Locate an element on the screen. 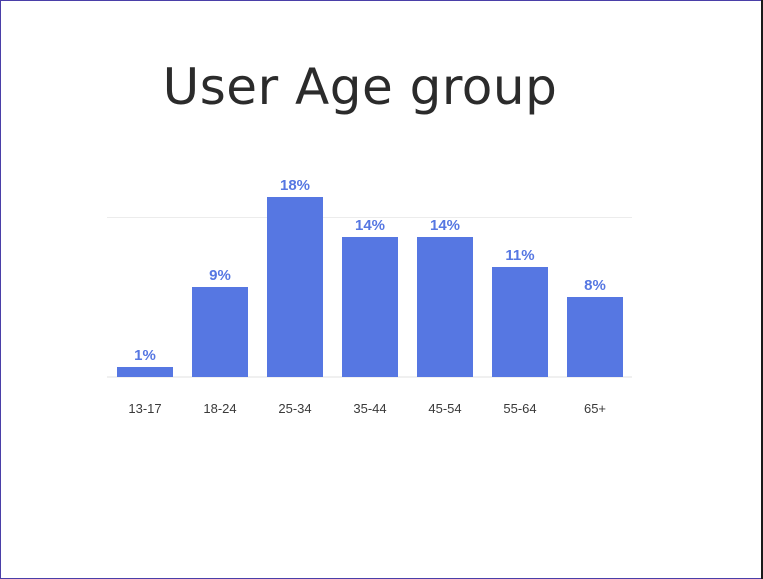 The image size is (763, 579). chart-title: User Age group is located at coordinates (360, 87).